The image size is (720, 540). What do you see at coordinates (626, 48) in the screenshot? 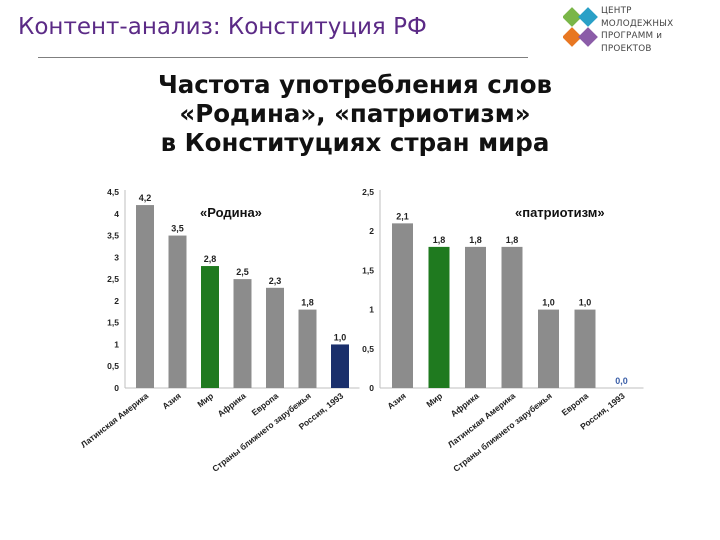
I see `logo-line: ПРОЕКТОВ` at bounding box center [626, 48].